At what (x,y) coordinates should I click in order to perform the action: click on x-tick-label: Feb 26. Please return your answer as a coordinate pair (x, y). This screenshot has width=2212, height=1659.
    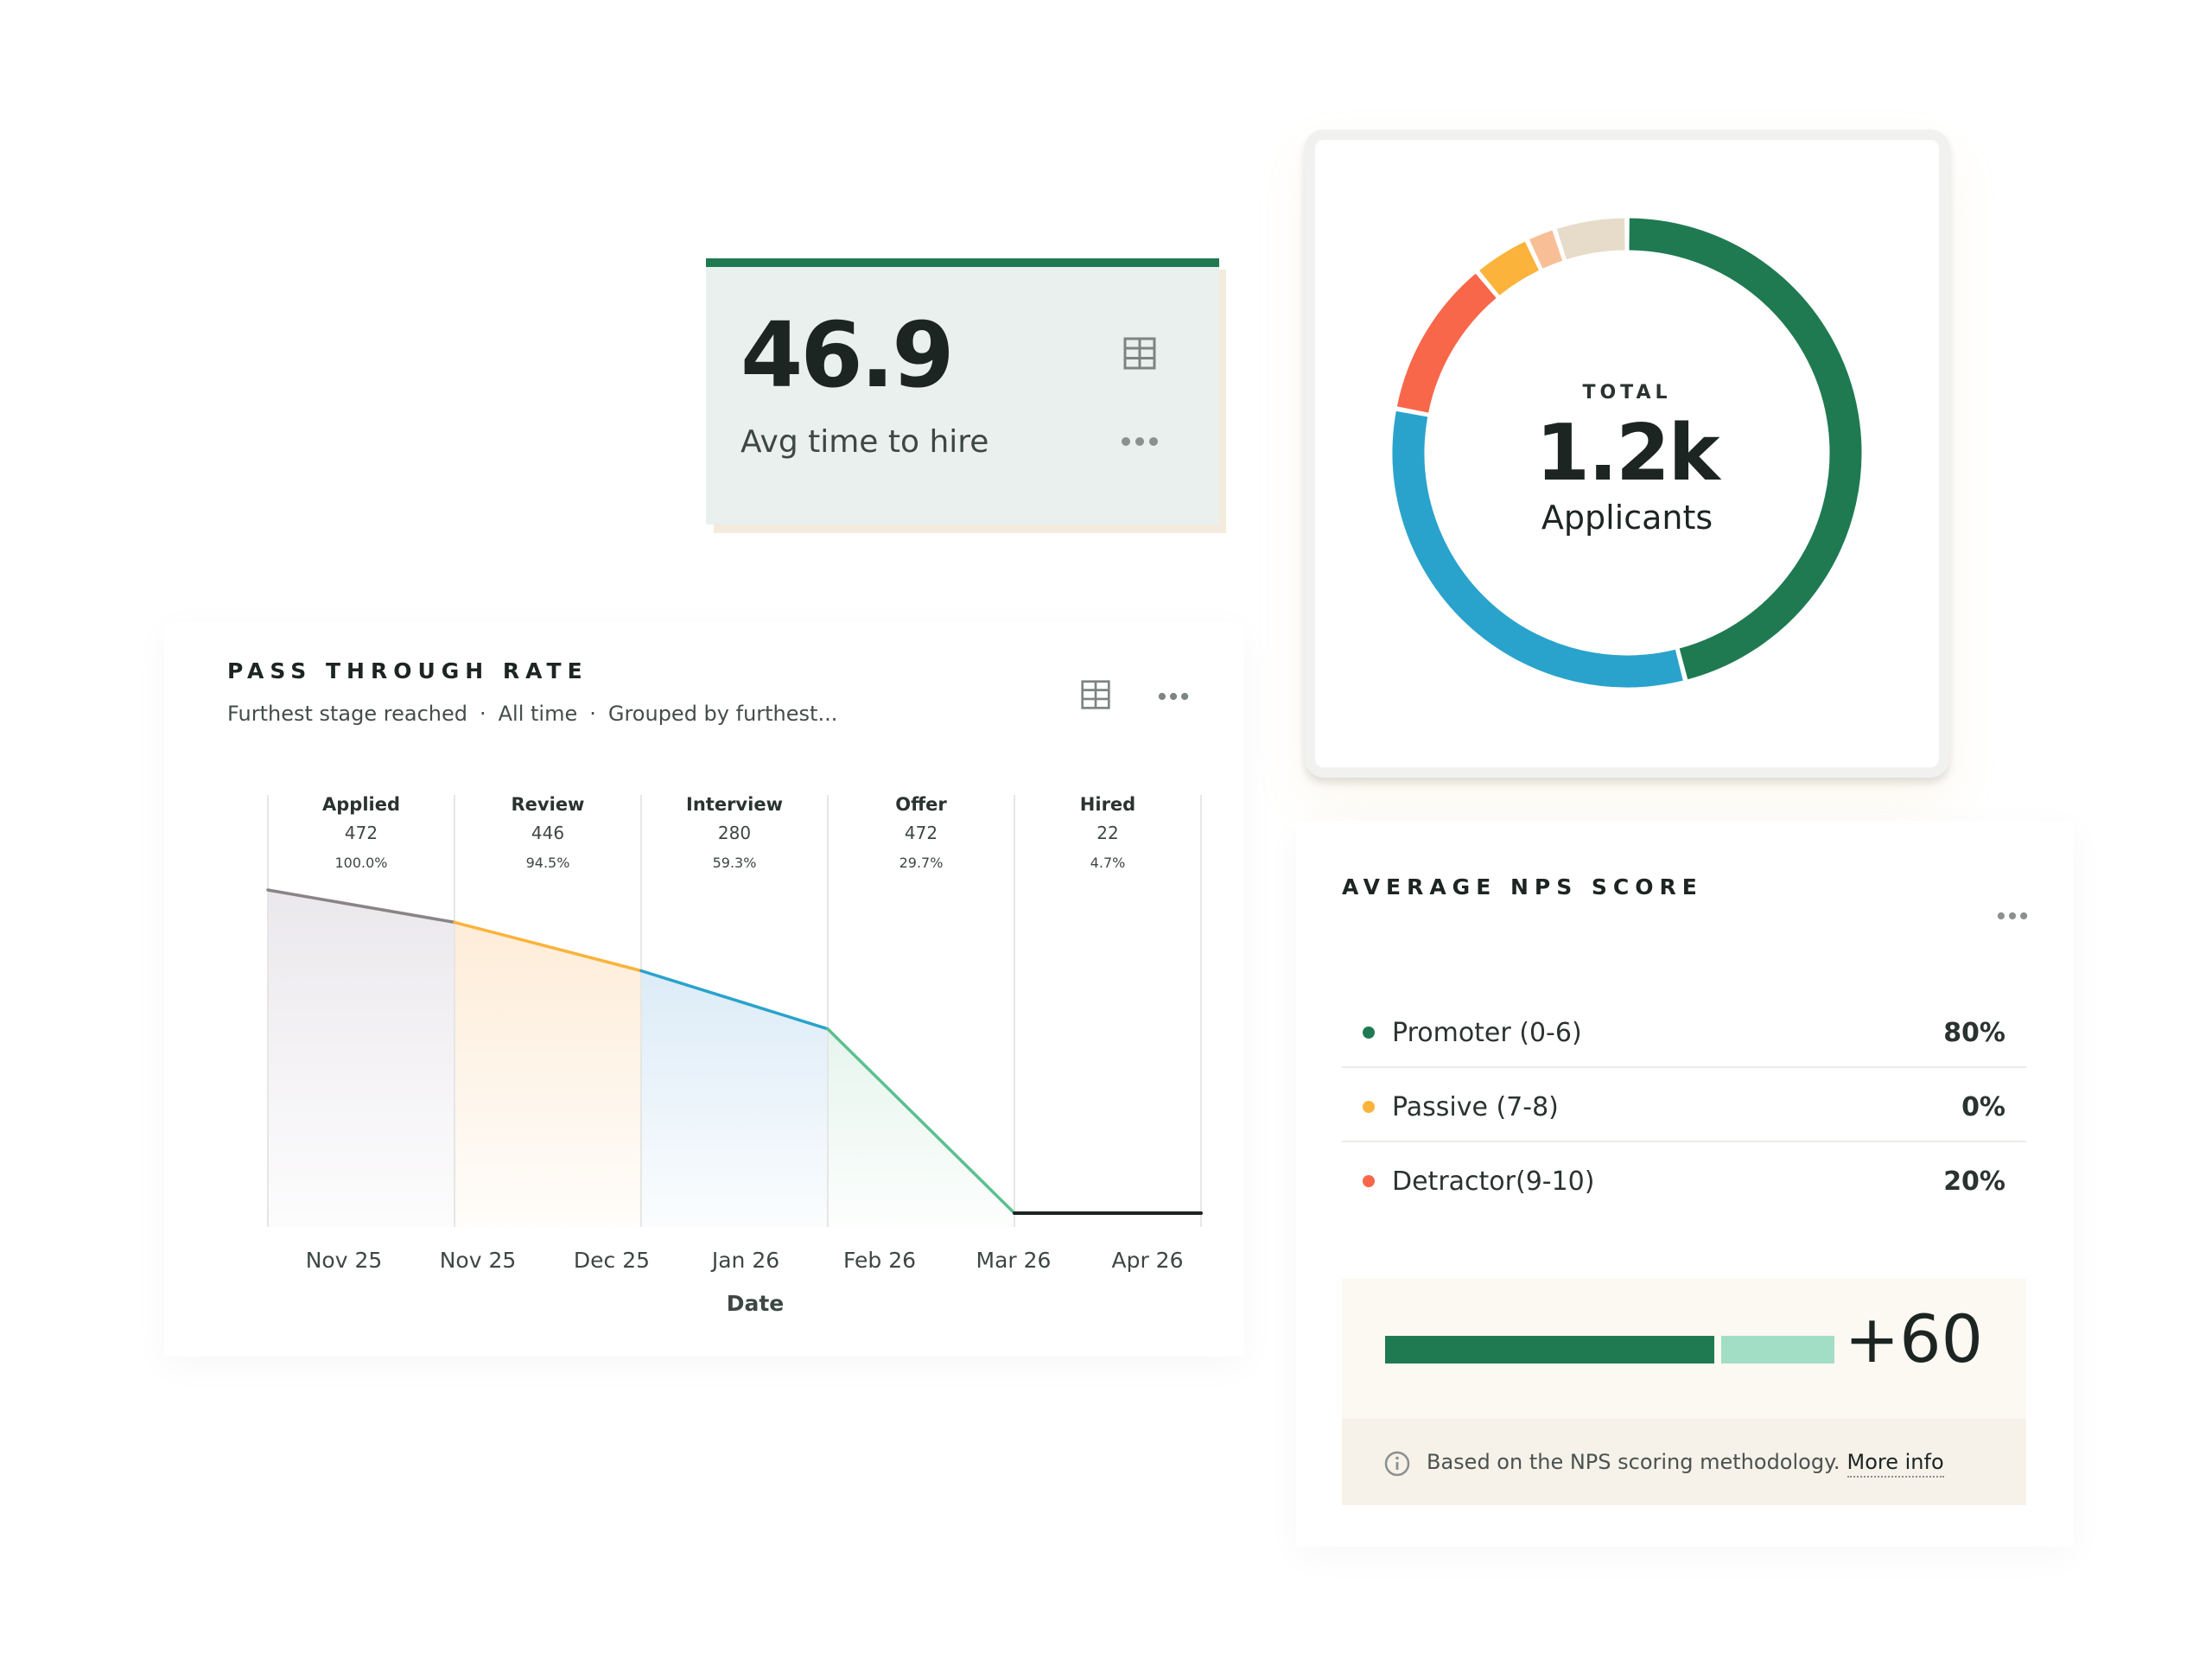
    Looking at the image, I should click on (879, 1260).